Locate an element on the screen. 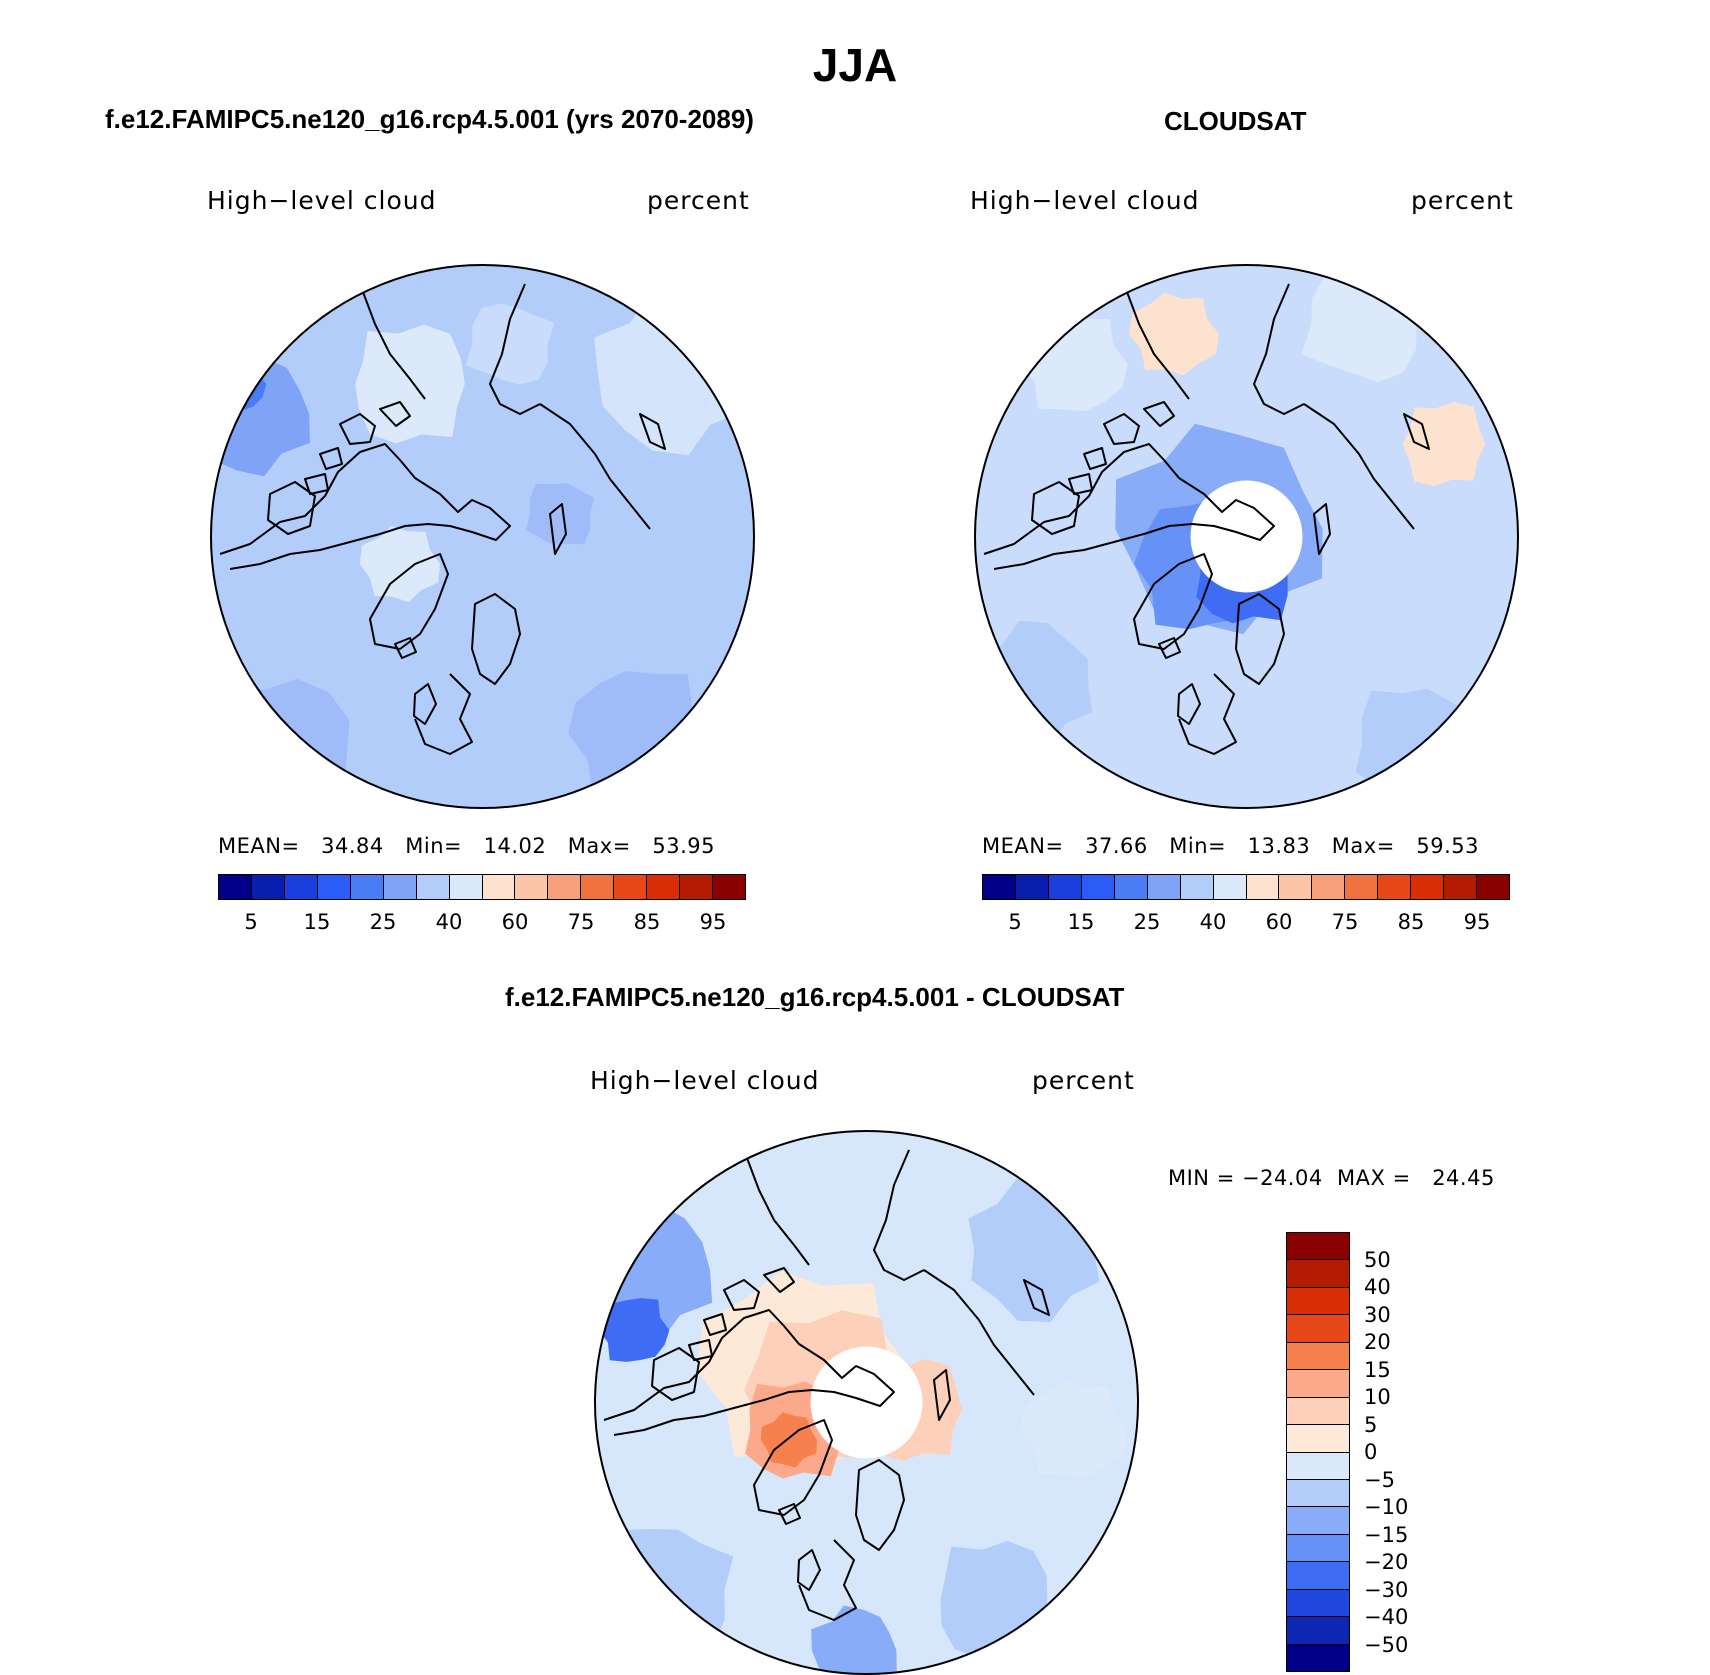 The height and width of the screenshot is (1675, 1710). colorbar-tick-label: 20 is located at coordinates (1377, 1342).